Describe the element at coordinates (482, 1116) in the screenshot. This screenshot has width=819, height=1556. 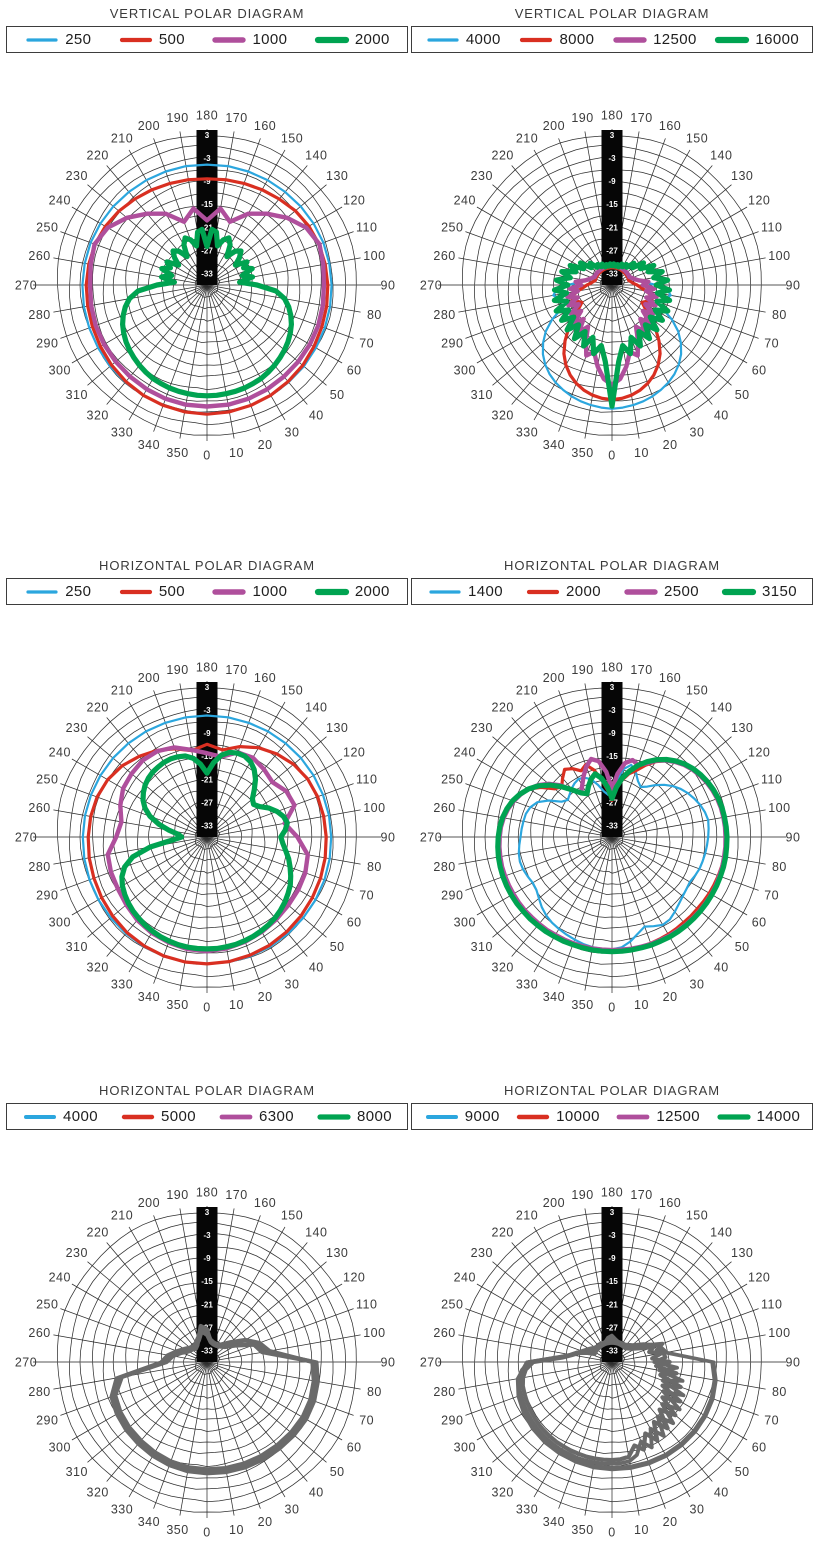
I see `legend-label: 9000` at that location.